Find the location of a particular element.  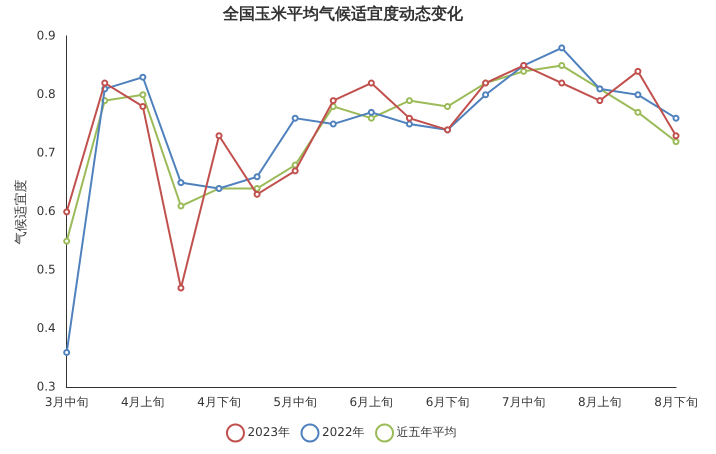

x-tick-label: 7月中旬 is located at coordinates (524, 401).